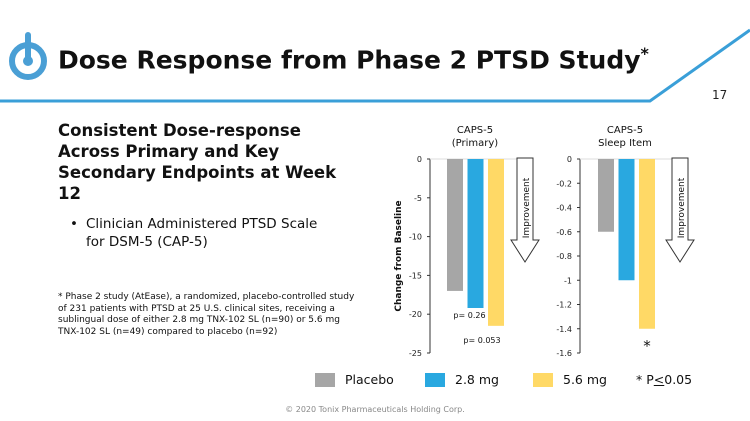 This screenshot has height=421, width=750. Describe the element at coordinates (469, 315) in the screenshot. I see `p-value-label: p= 0.26` at that location.